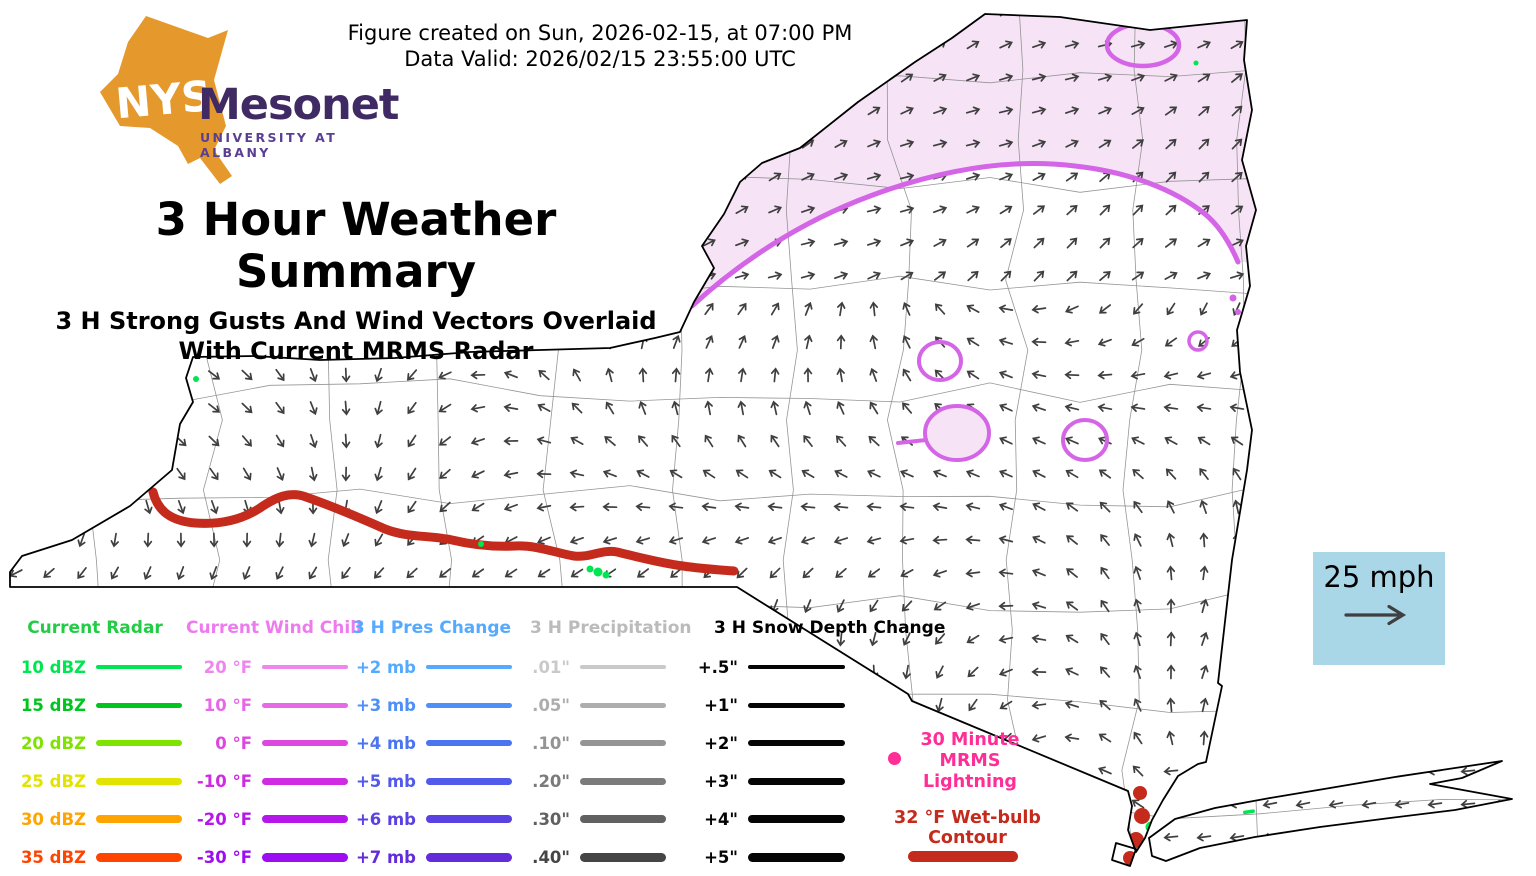 This screenshot has height=876, width=1536. I want to click on legend-row: -10 °F, so click(274, 781).